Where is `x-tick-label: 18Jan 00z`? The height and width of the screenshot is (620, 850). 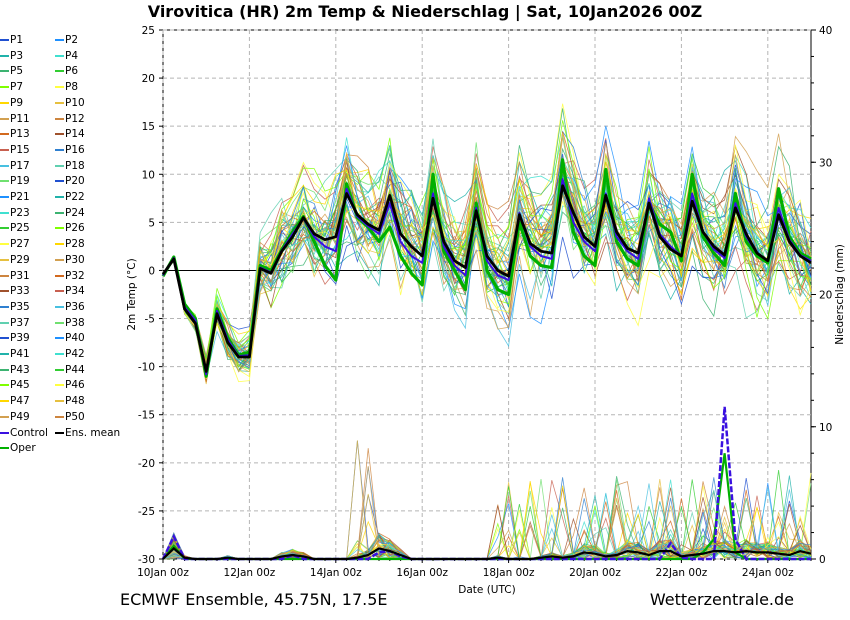 x-tick-label: 18Jan 00z is located at coordinates (509, 573).